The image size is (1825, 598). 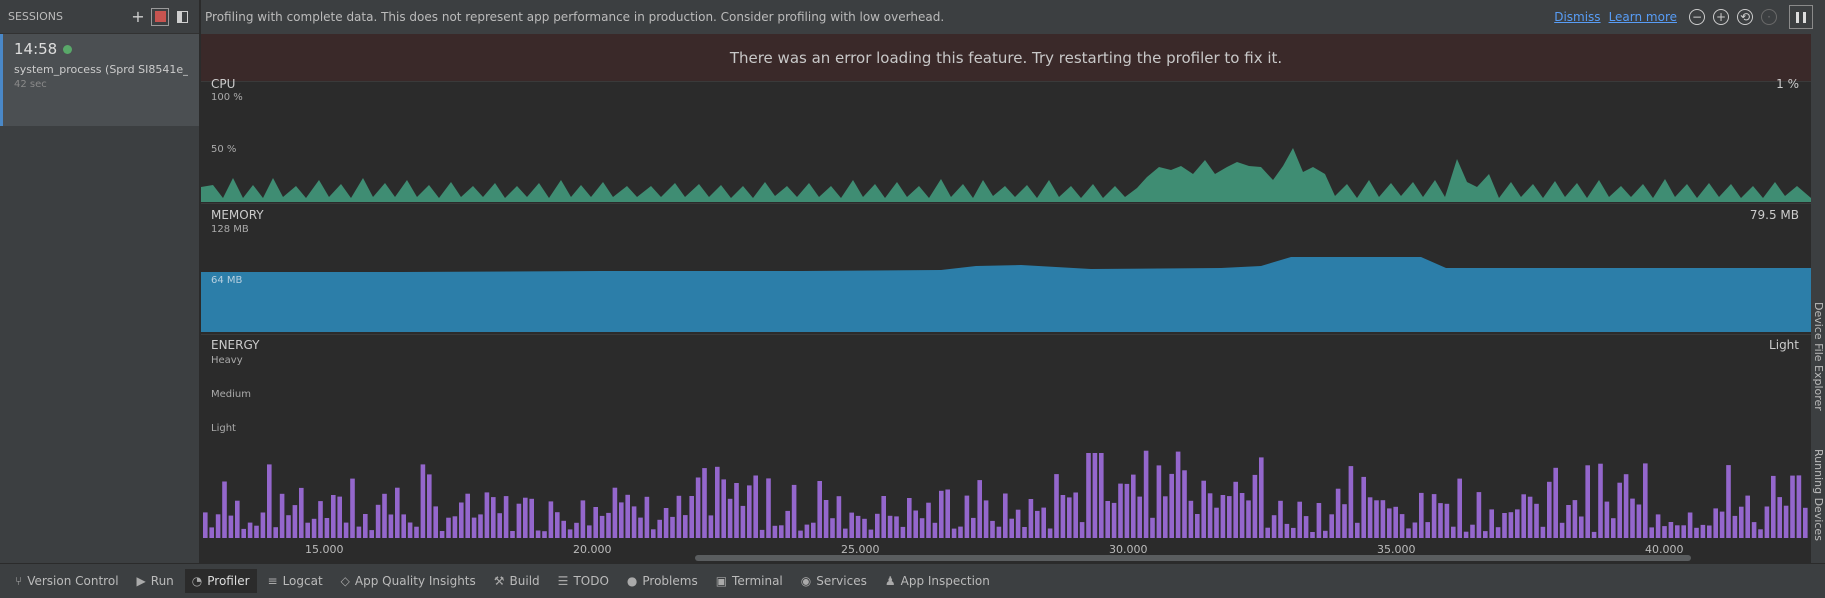 I want to click on device-file-explorer-tab: Device File Explorer, so click(x=1818, y=356).